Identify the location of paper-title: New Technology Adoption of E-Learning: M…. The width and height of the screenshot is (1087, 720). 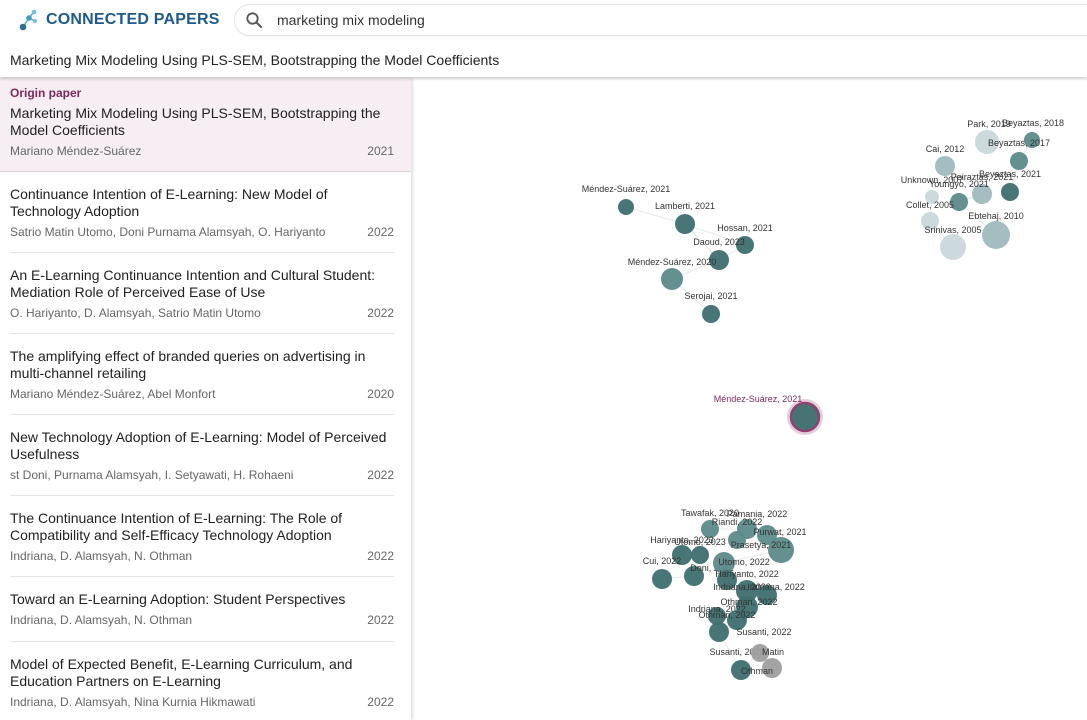
(198, 445).